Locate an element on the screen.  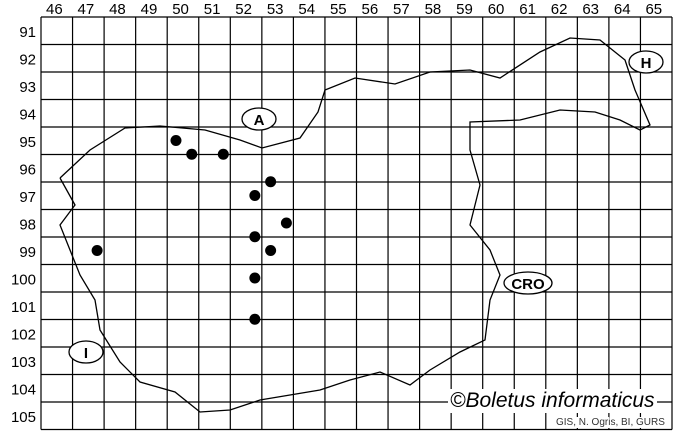
croatia-label-oval is located at coordinates (528, 283).